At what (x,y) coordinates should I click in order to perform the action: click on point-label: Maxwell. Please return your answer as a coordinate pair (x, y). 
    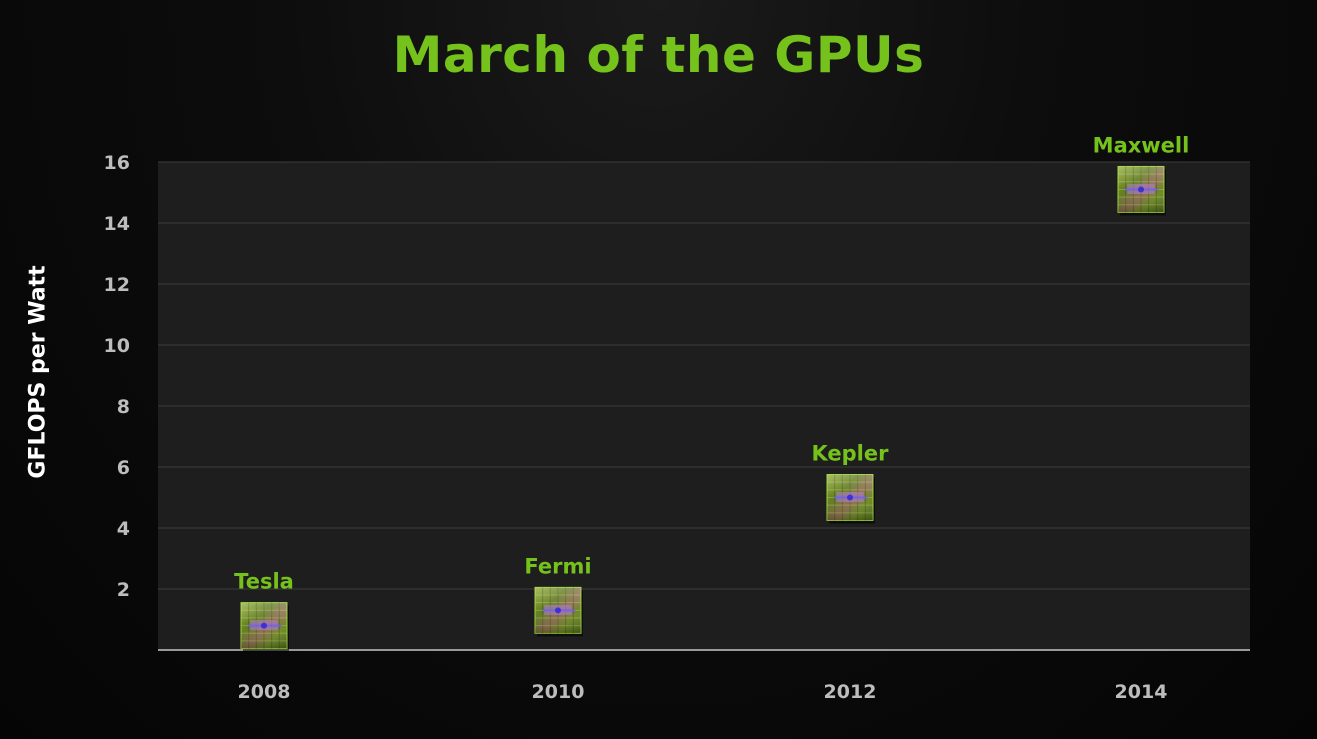
    Looking at the image, I should click on (1141, 145).